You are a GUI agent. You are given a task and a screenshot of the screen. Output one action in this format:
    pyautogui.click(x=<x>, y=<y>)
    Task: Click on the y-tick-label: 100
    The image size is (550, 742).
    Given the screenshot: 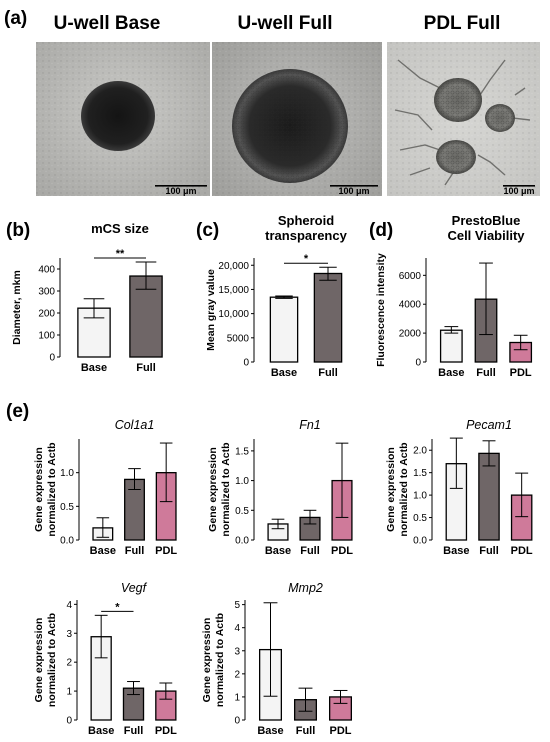 What is the action you would take?
    pyautogui.click(x=46, y=336)
    